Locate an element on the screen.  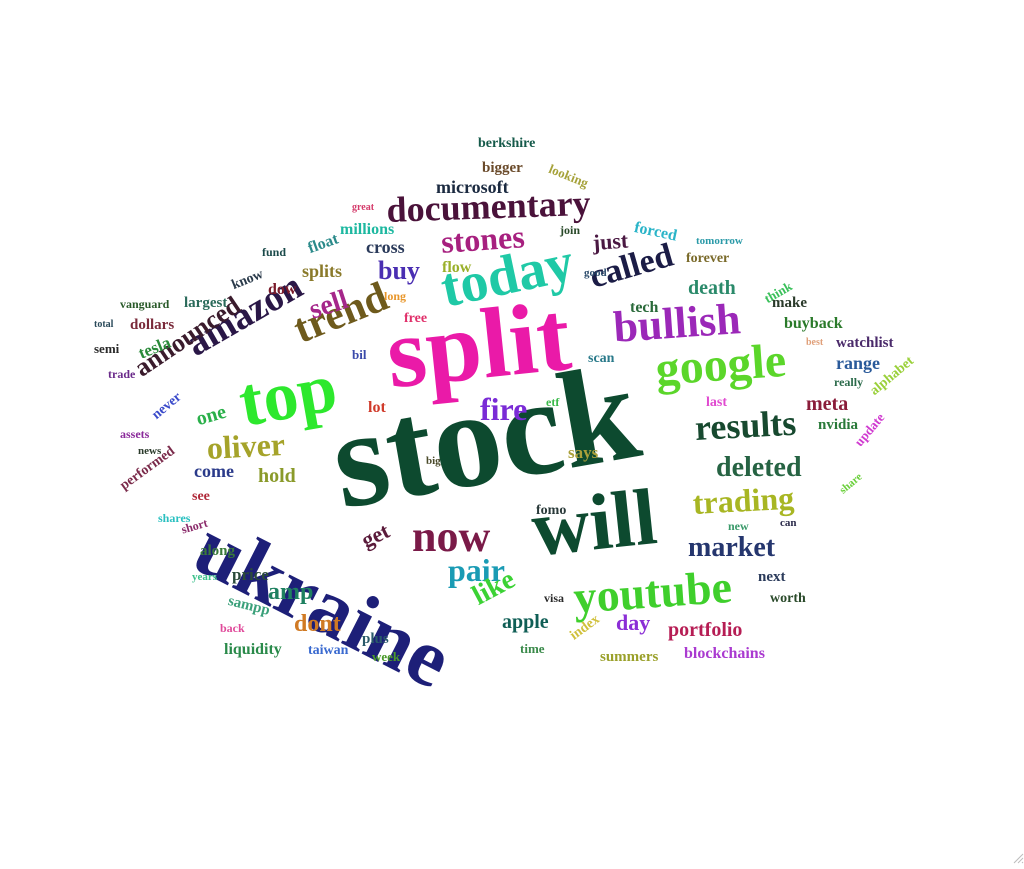
word-meta: meta is located at coordinates (827, 404).